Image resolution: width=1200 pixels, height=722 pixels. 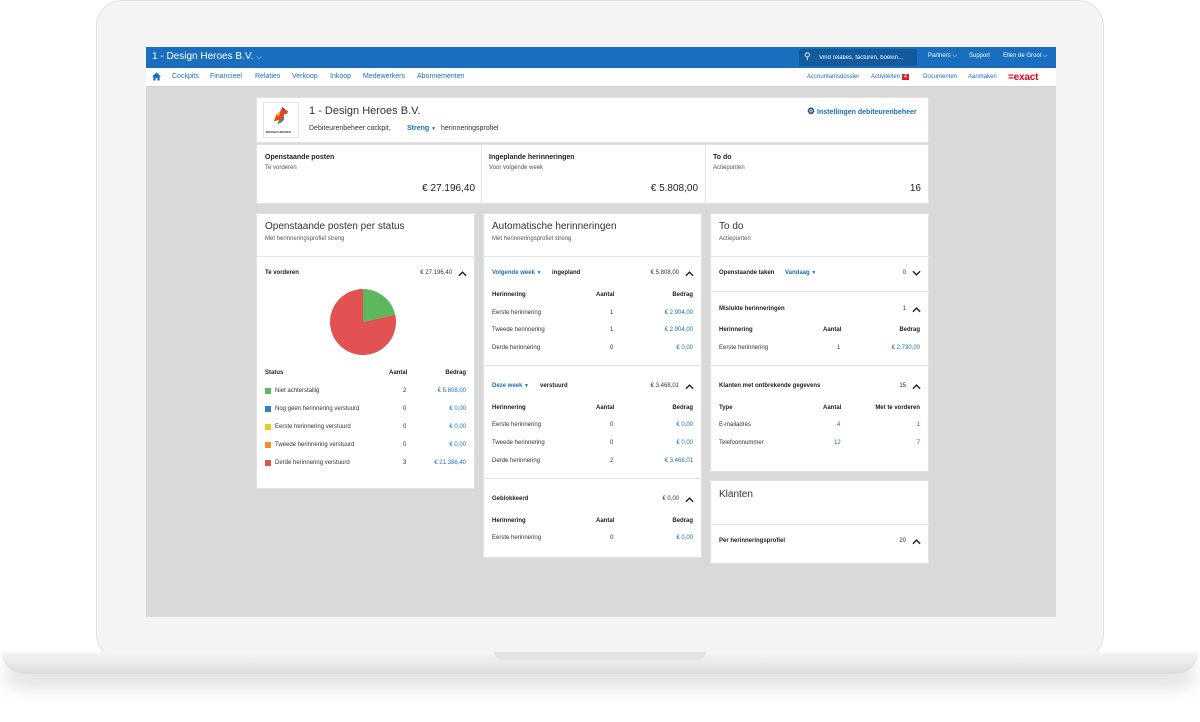 I want to click on summary-planned-sub: Voor volgende week, so click(x=516, y=168).